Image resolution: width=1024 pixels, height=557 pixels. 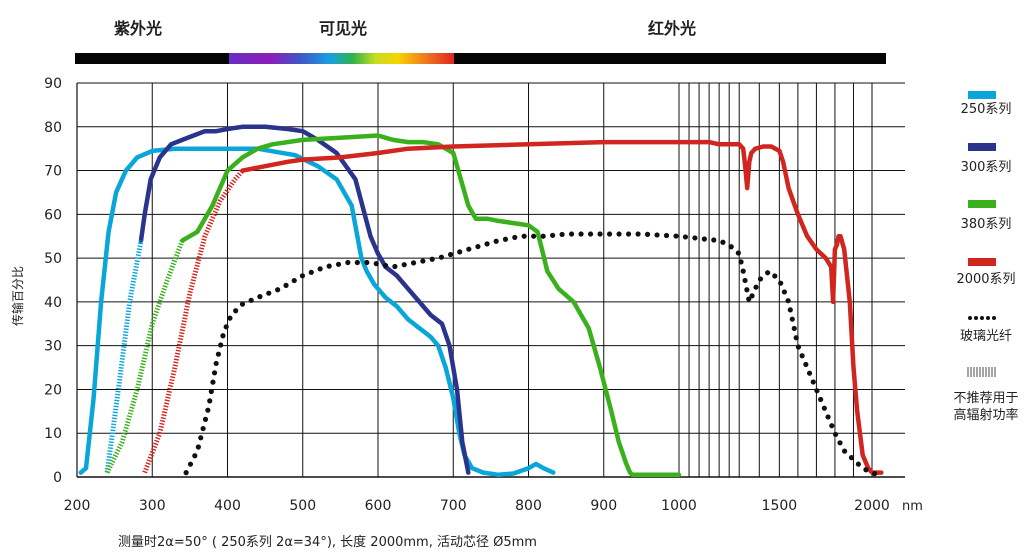 I want to click on legend-label: 300系列, so click(x=986, y=167).